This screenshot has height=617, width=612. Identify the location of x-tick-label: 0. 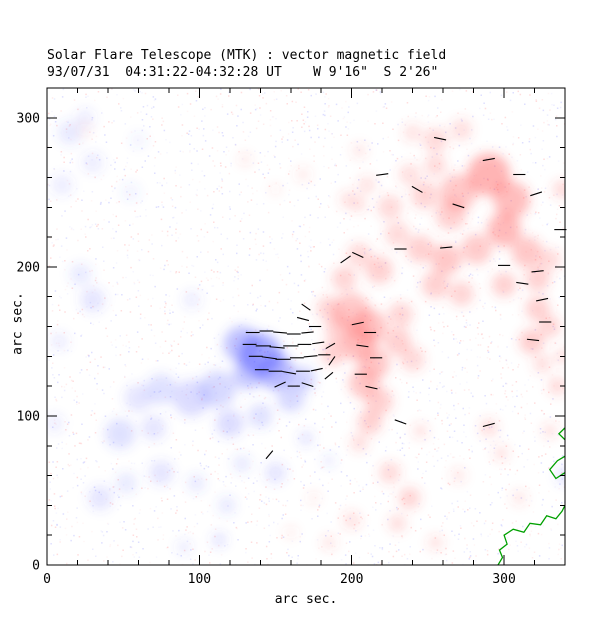
(47, 579).